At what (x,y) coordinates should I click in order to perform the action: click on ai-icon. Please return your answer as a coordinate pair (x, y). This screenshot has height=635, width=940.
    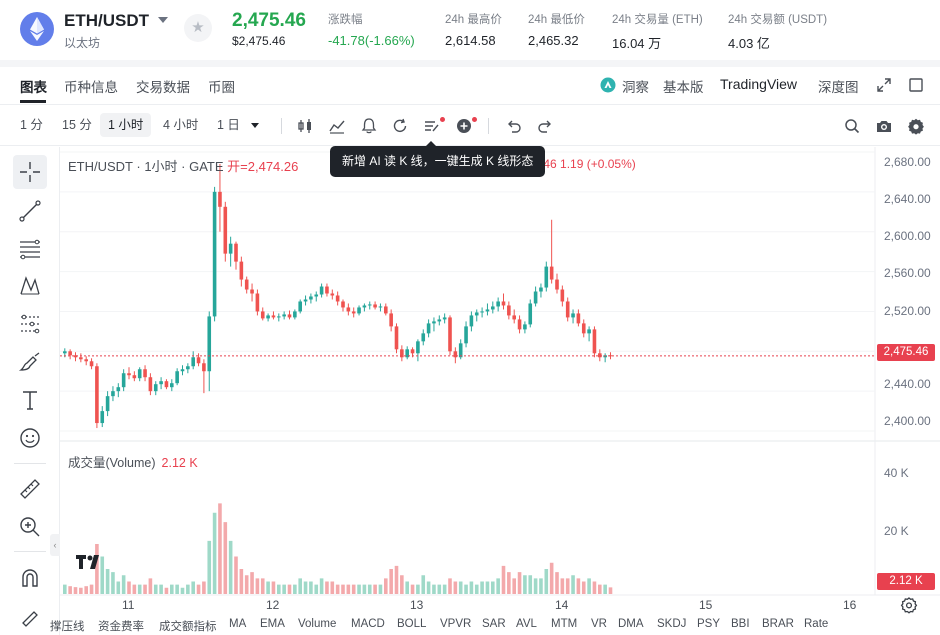
    Looking at the image, I should click on (432, 126).